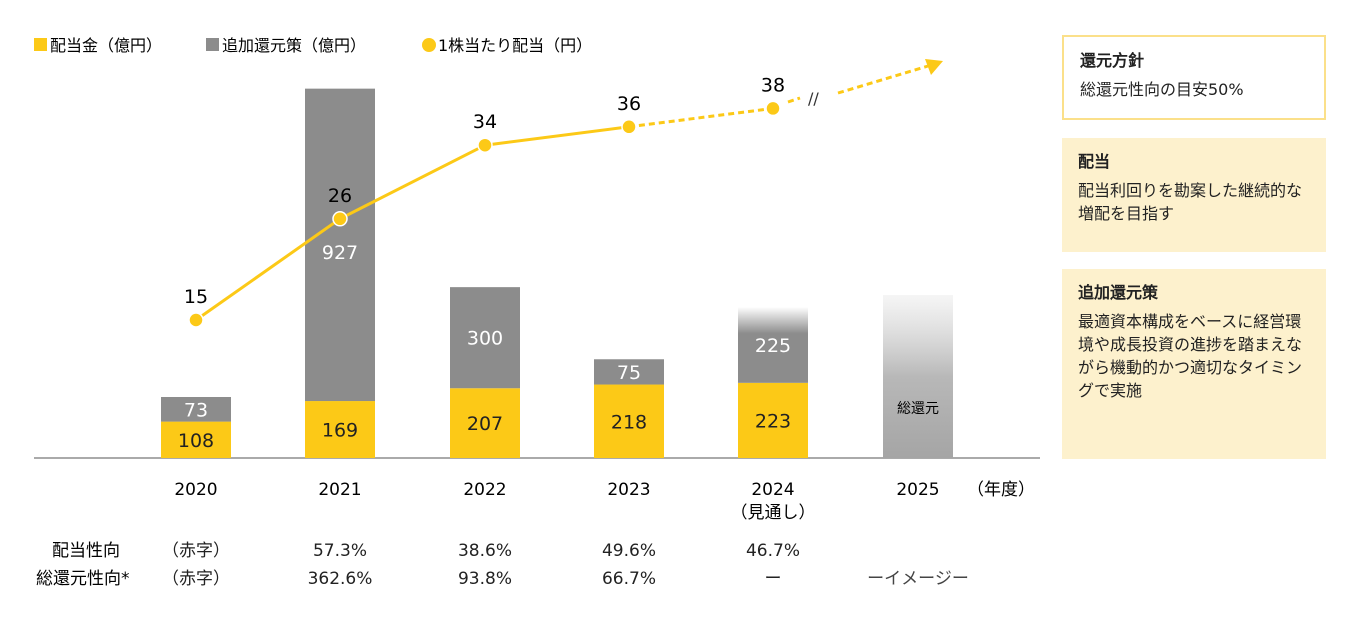 The height and width of the screenshot is (627, 1360). I want to click on bar-label: 223, so click(773, 421).